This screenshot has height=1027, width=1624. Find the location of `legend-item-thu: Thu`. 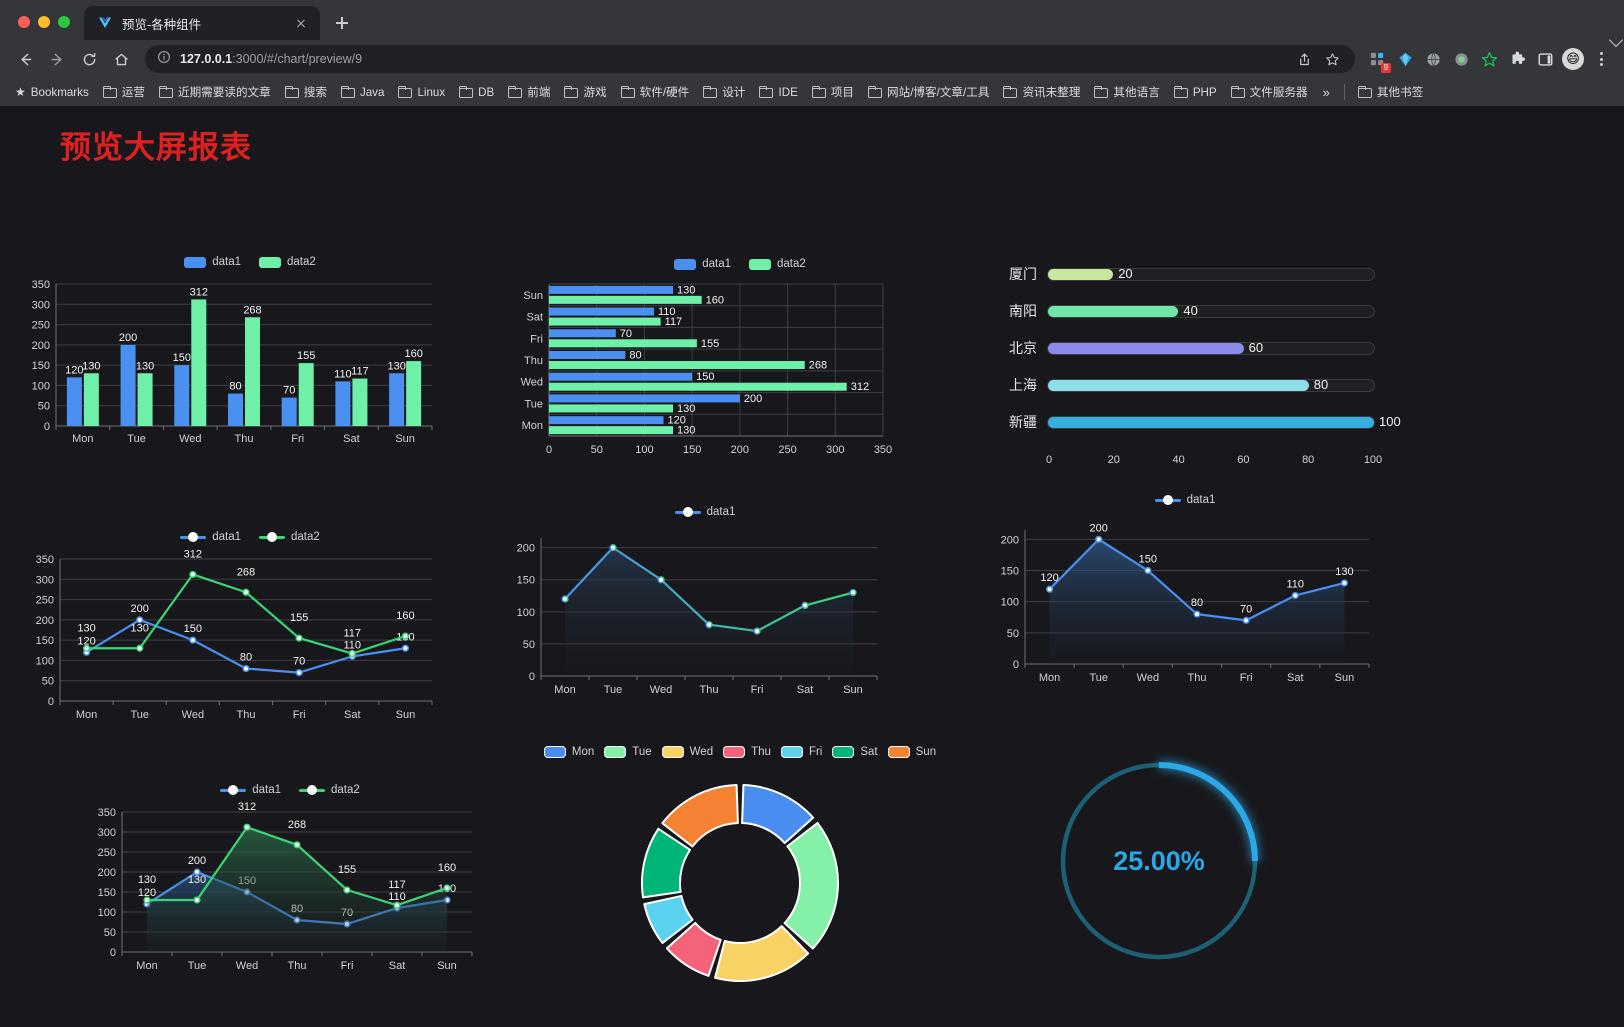

legend-item-thu: Thu is located at coordinates (747, 752).